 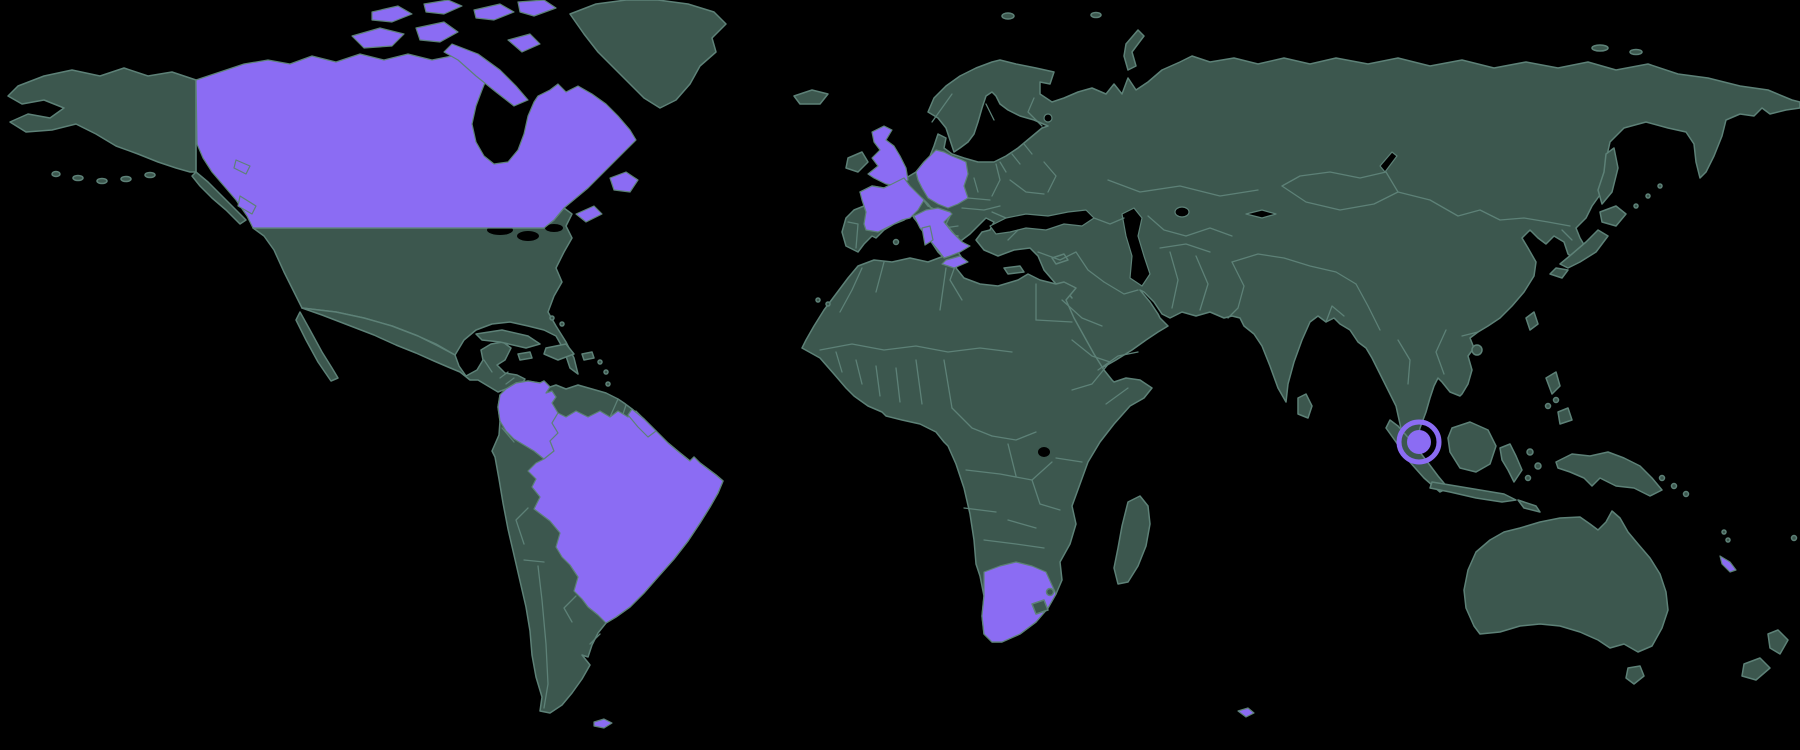 I want to click on region-japan-kyushu, so click(x=1559, y=273).